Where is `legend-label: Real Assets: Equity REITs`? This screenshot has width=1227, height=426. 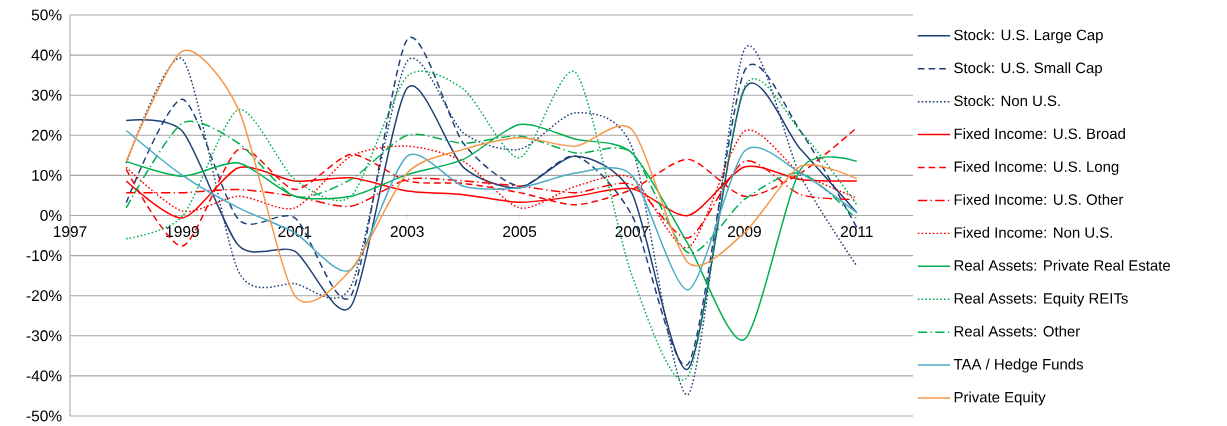 legend-label: Real Assets: Equity REITs is located at coordinates (1041, 299).